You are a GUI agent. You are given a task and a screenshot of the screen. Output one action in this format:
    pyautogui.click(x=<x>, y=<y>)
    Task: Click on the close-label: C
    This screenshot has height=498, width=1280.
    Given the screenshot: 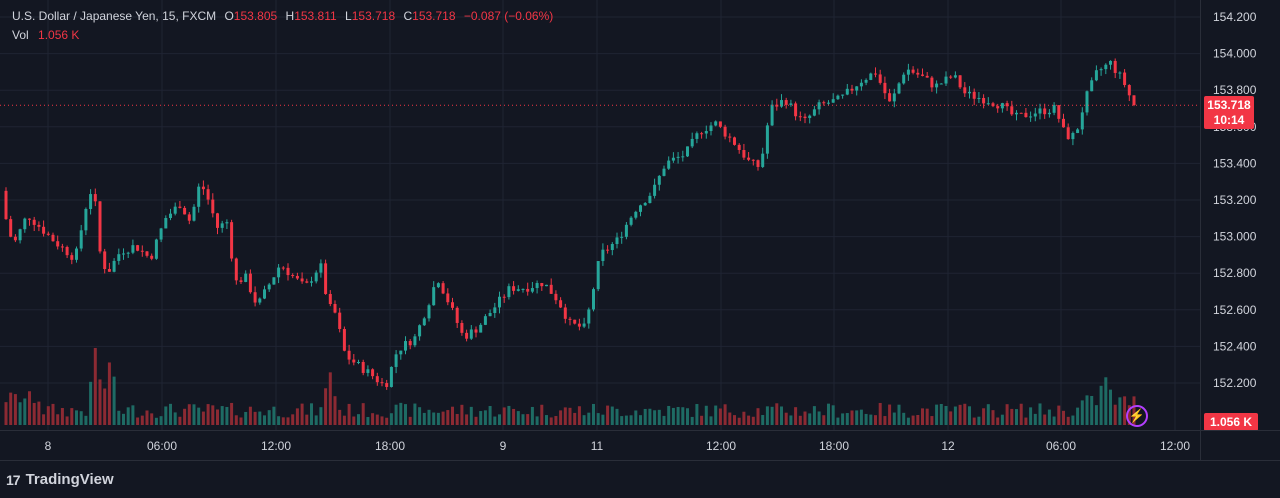 What is the action you would take?
    pyautogui.click(x=408, y=16)
    